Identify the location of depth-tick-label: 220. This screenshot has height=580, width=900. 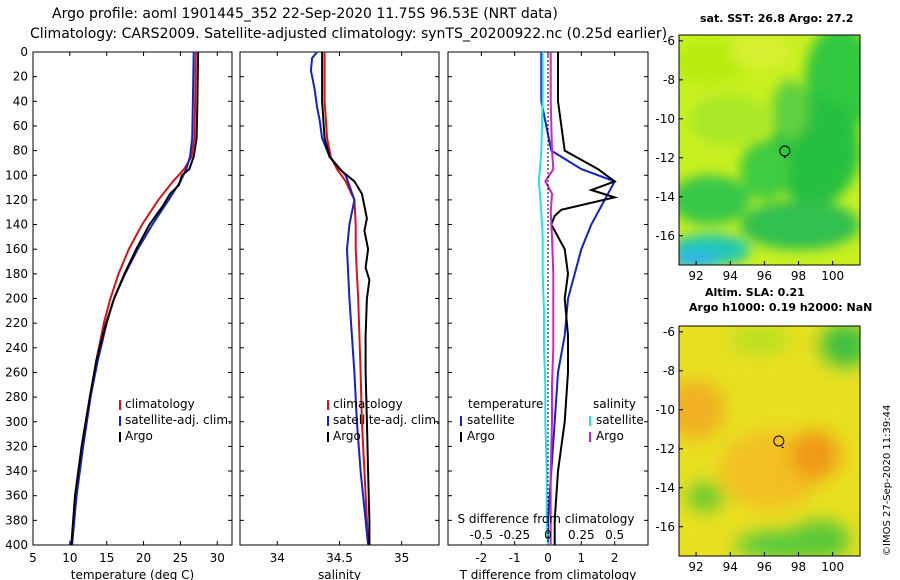
(16, 323).